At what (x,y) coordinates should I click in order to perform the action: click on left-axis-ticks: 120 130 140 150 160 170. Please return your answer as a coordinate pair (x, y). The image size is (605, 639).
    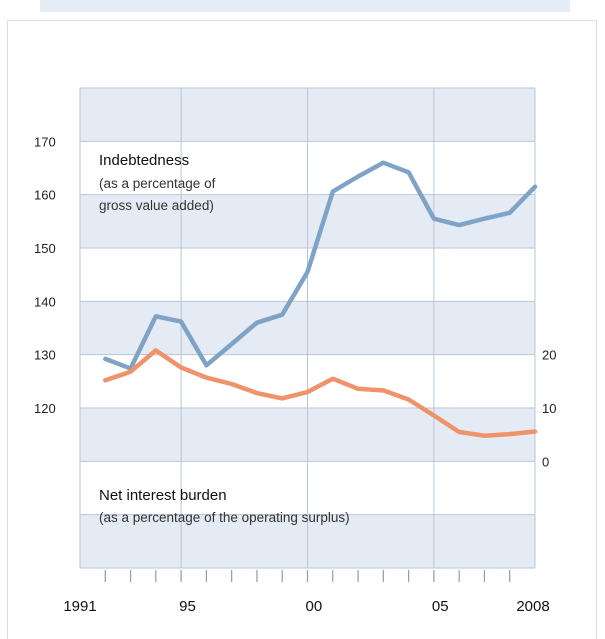
    Looking at the image, I should click on (45, 275).